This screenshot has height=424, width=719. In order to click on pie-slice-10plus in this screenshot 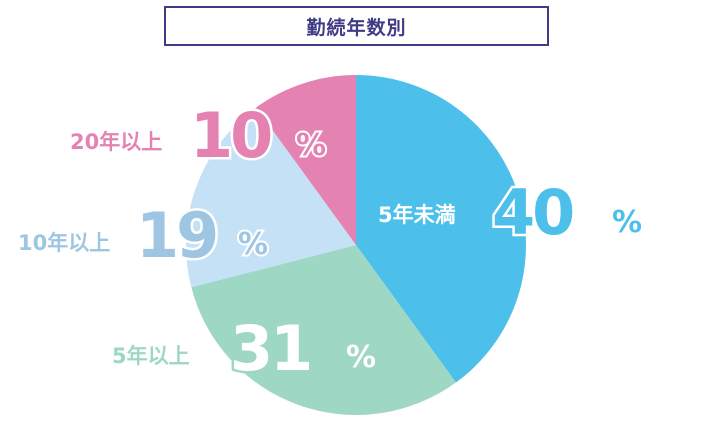, I will do `click(270, 197)`.